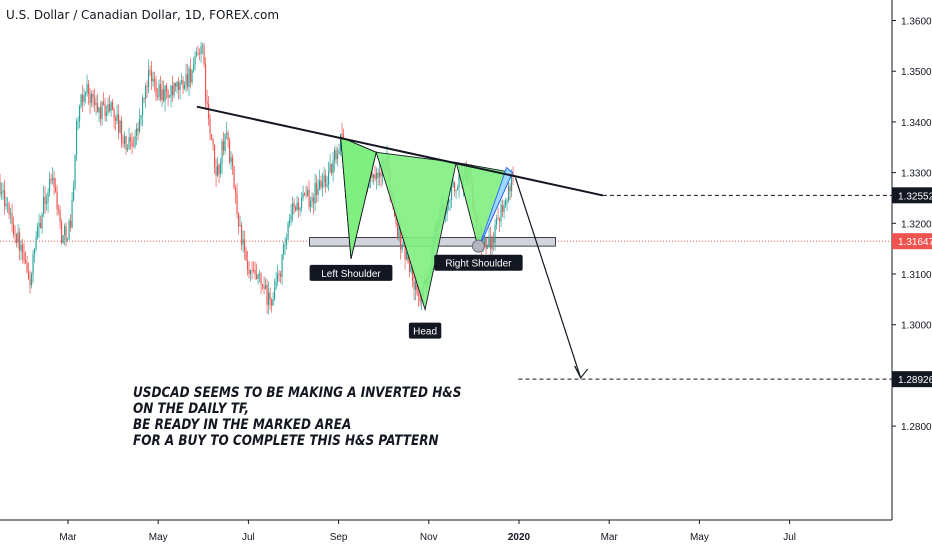 This screenshot has height=550, width=932. What do you see at coordinates (496, 207) in the screenshot?
I see `projection-triangle` at bounding box center [496, 207].